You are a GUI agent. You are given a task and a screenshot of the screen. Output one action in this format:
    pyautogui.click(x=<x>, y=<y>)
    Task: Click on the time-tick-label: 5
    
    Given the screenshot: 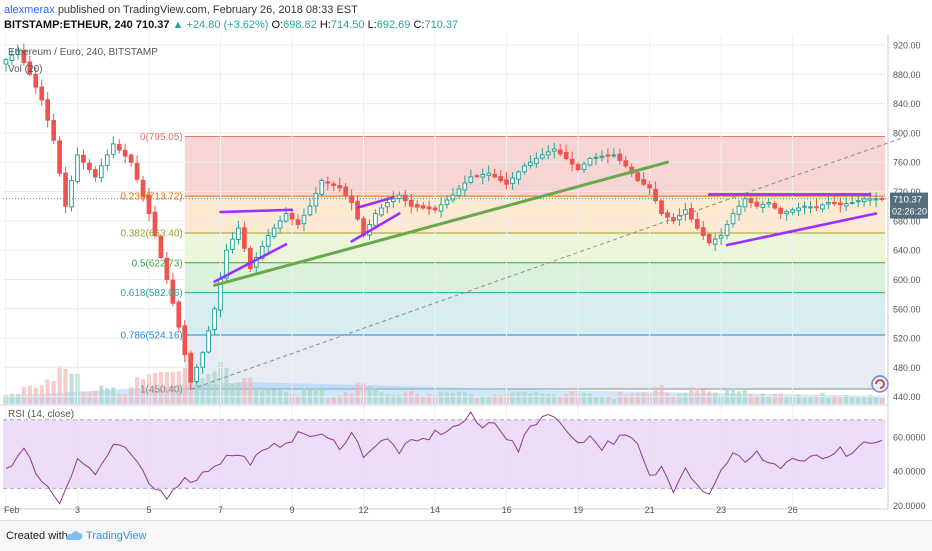 What is the action you would take?
    pyautogui.click(x=148, y=510)
    